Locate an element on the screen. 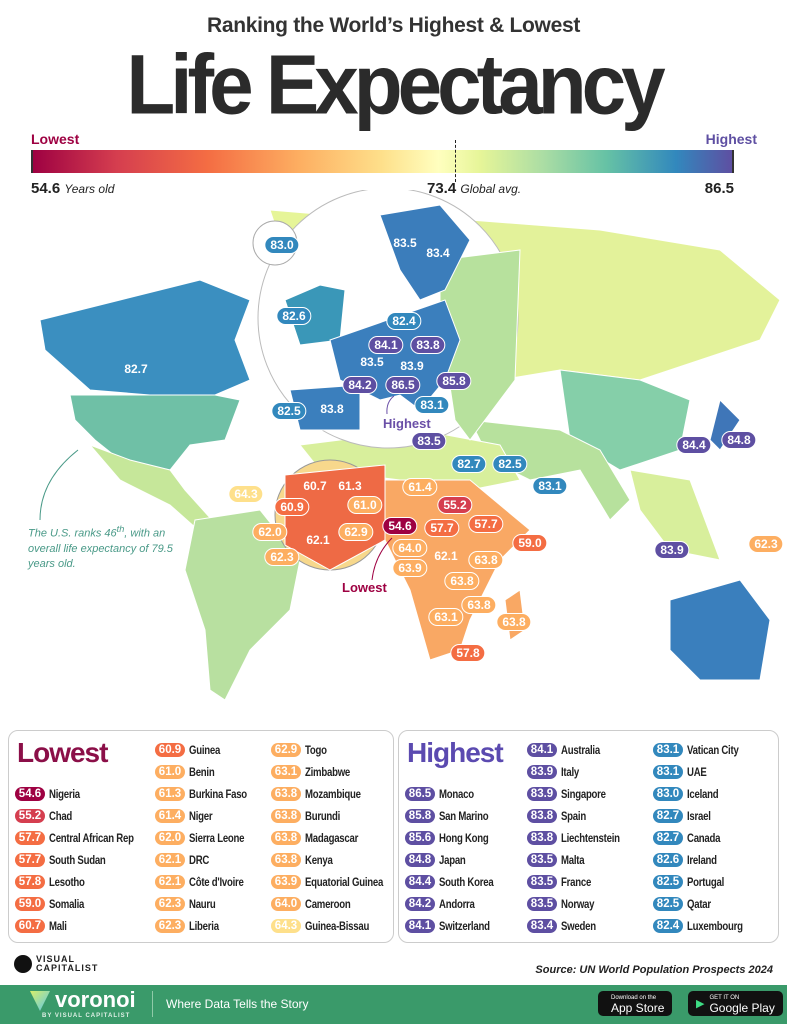  country-name: Hong Kong is located at coordinates (464, 838).